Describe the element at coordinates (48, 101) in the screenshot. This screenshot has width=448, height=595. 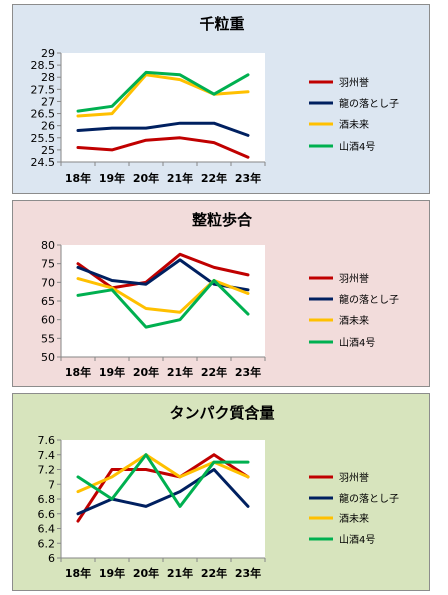
I see `y-tick-label: 27` at that location.